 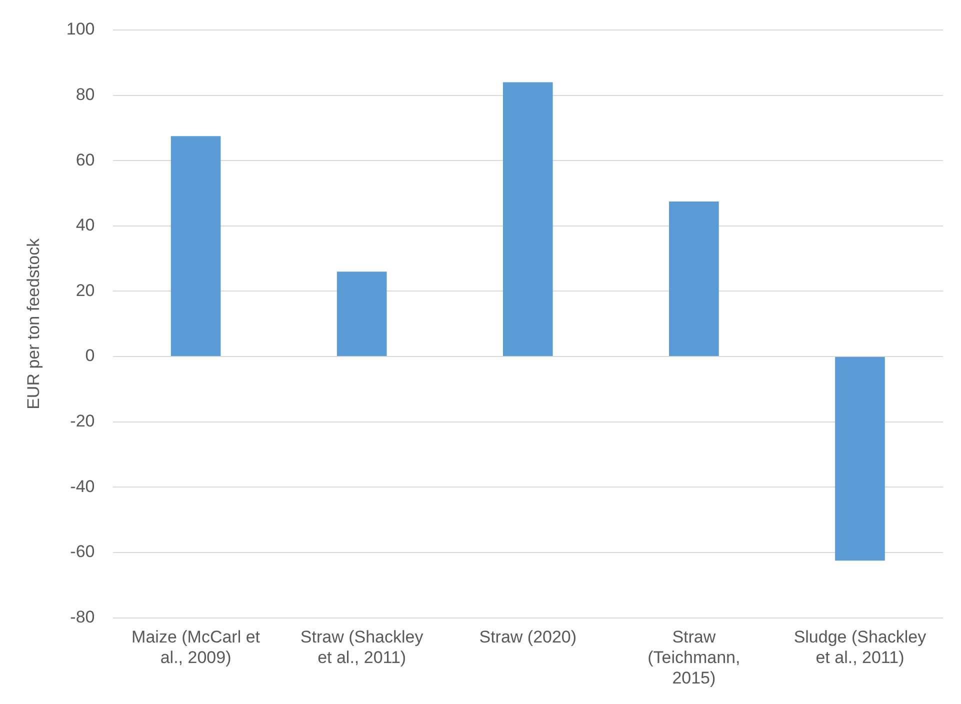 What do you see at coordinates (85, 225) in the screenshot?
I see `y-tick-label: 40` at bounding box center [85, 225].